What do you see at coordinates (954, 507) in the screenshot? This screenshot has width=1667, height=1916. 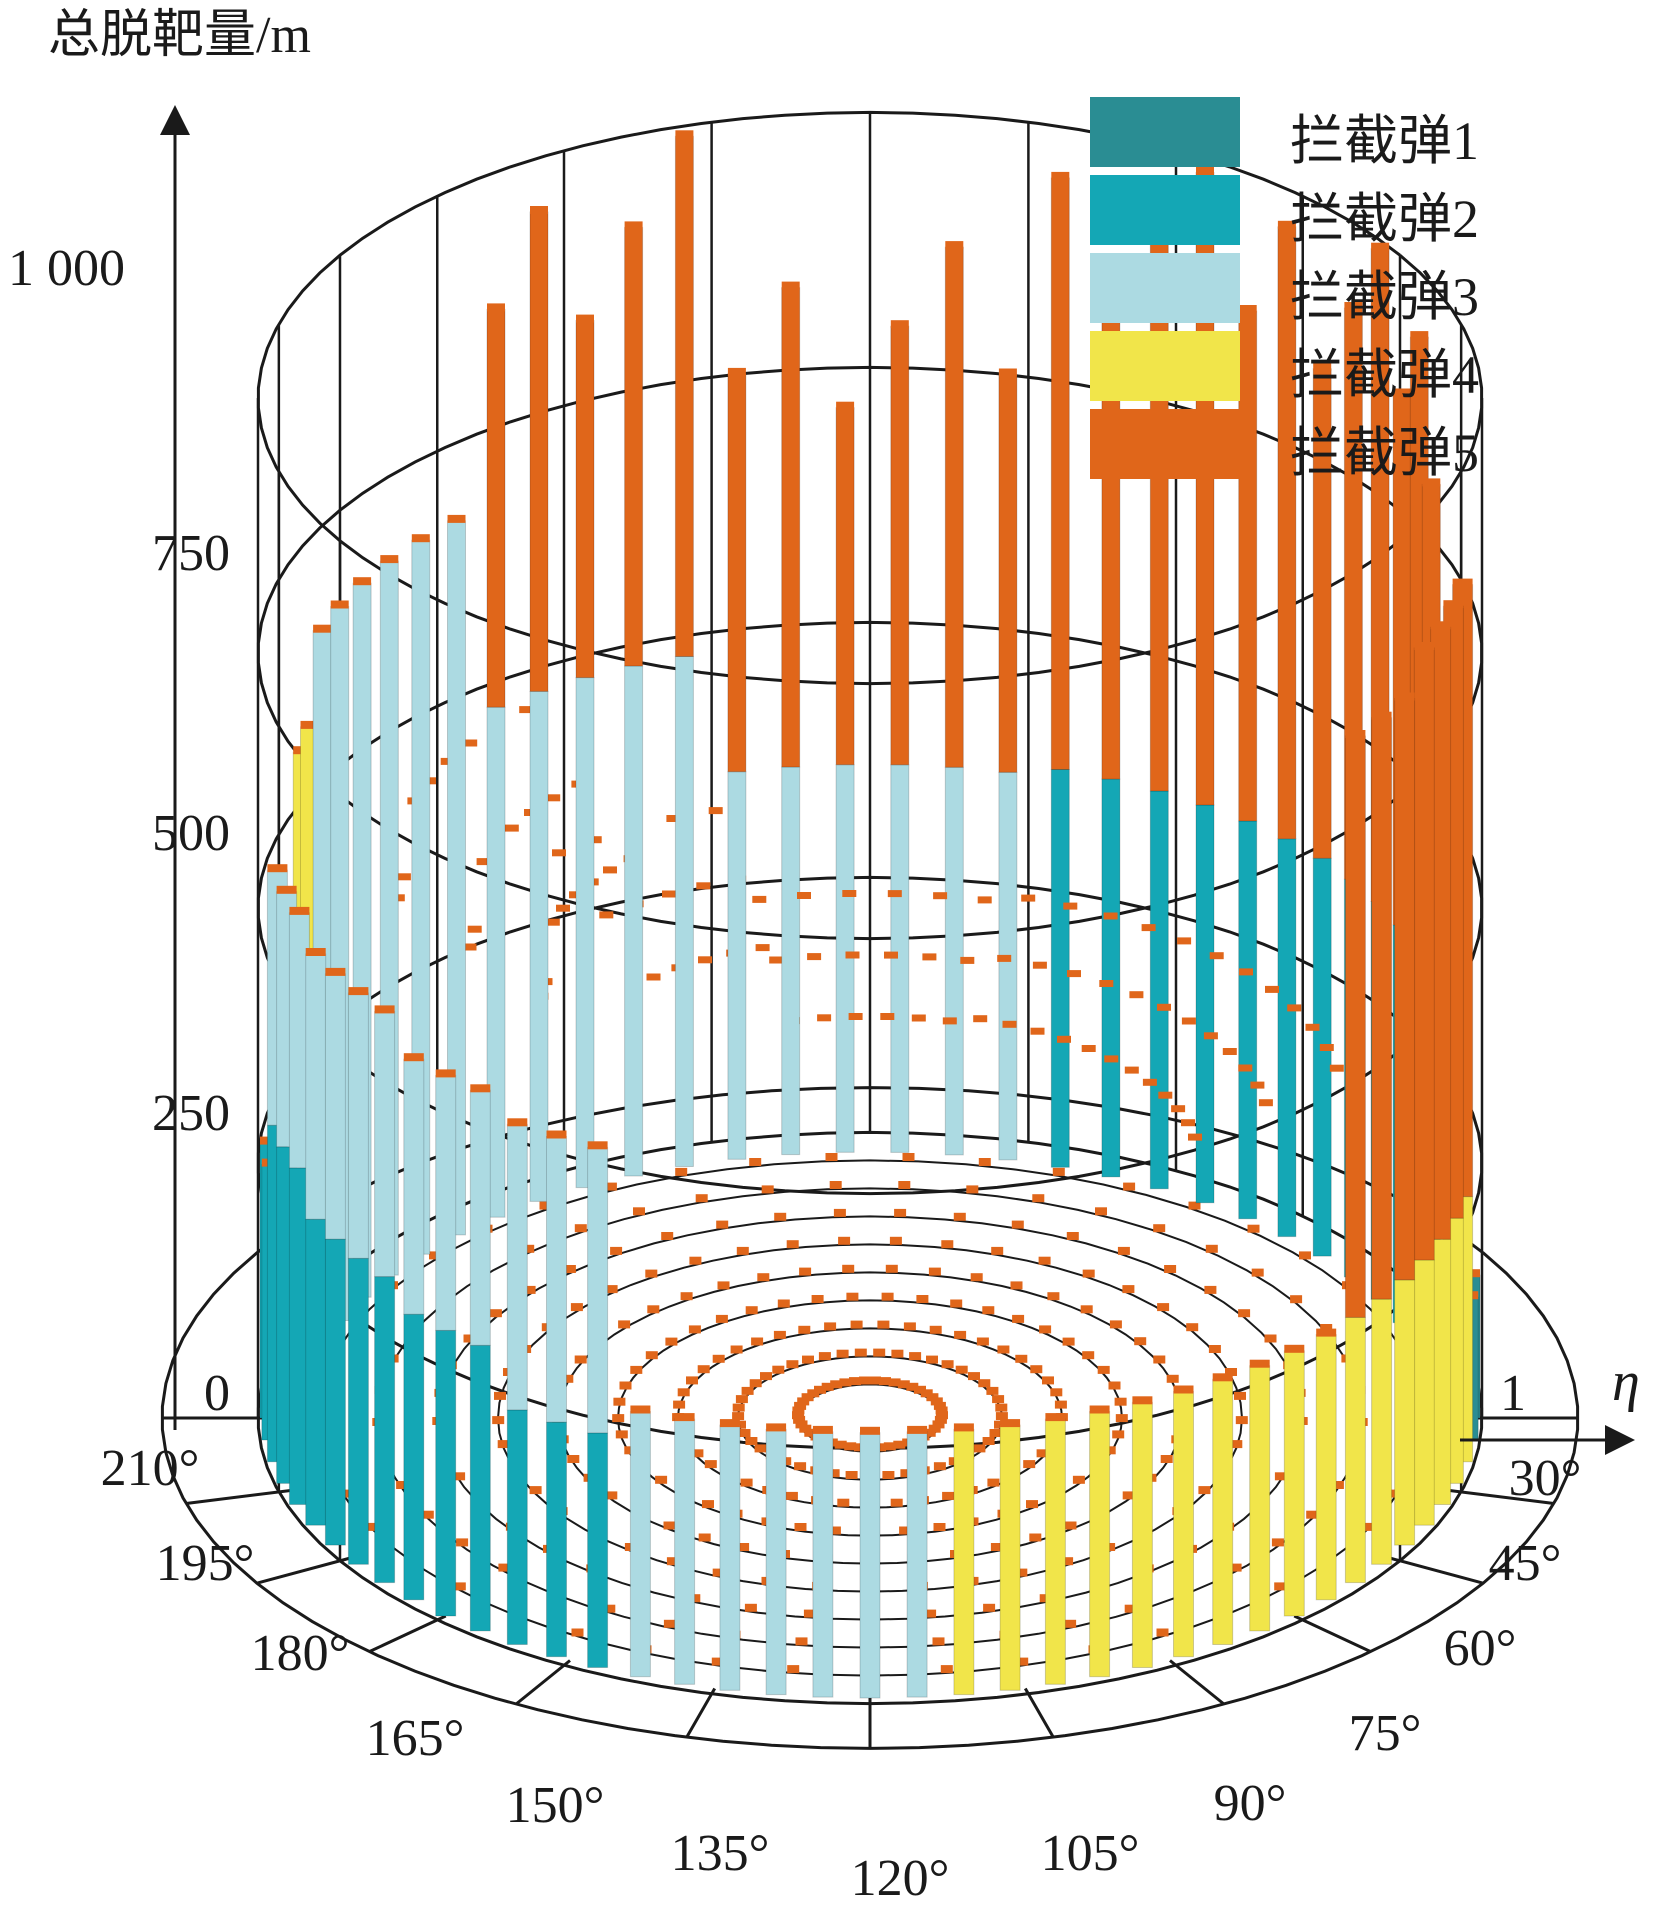 I see `back-bar-17-s5` at bounding box center [954, 507].